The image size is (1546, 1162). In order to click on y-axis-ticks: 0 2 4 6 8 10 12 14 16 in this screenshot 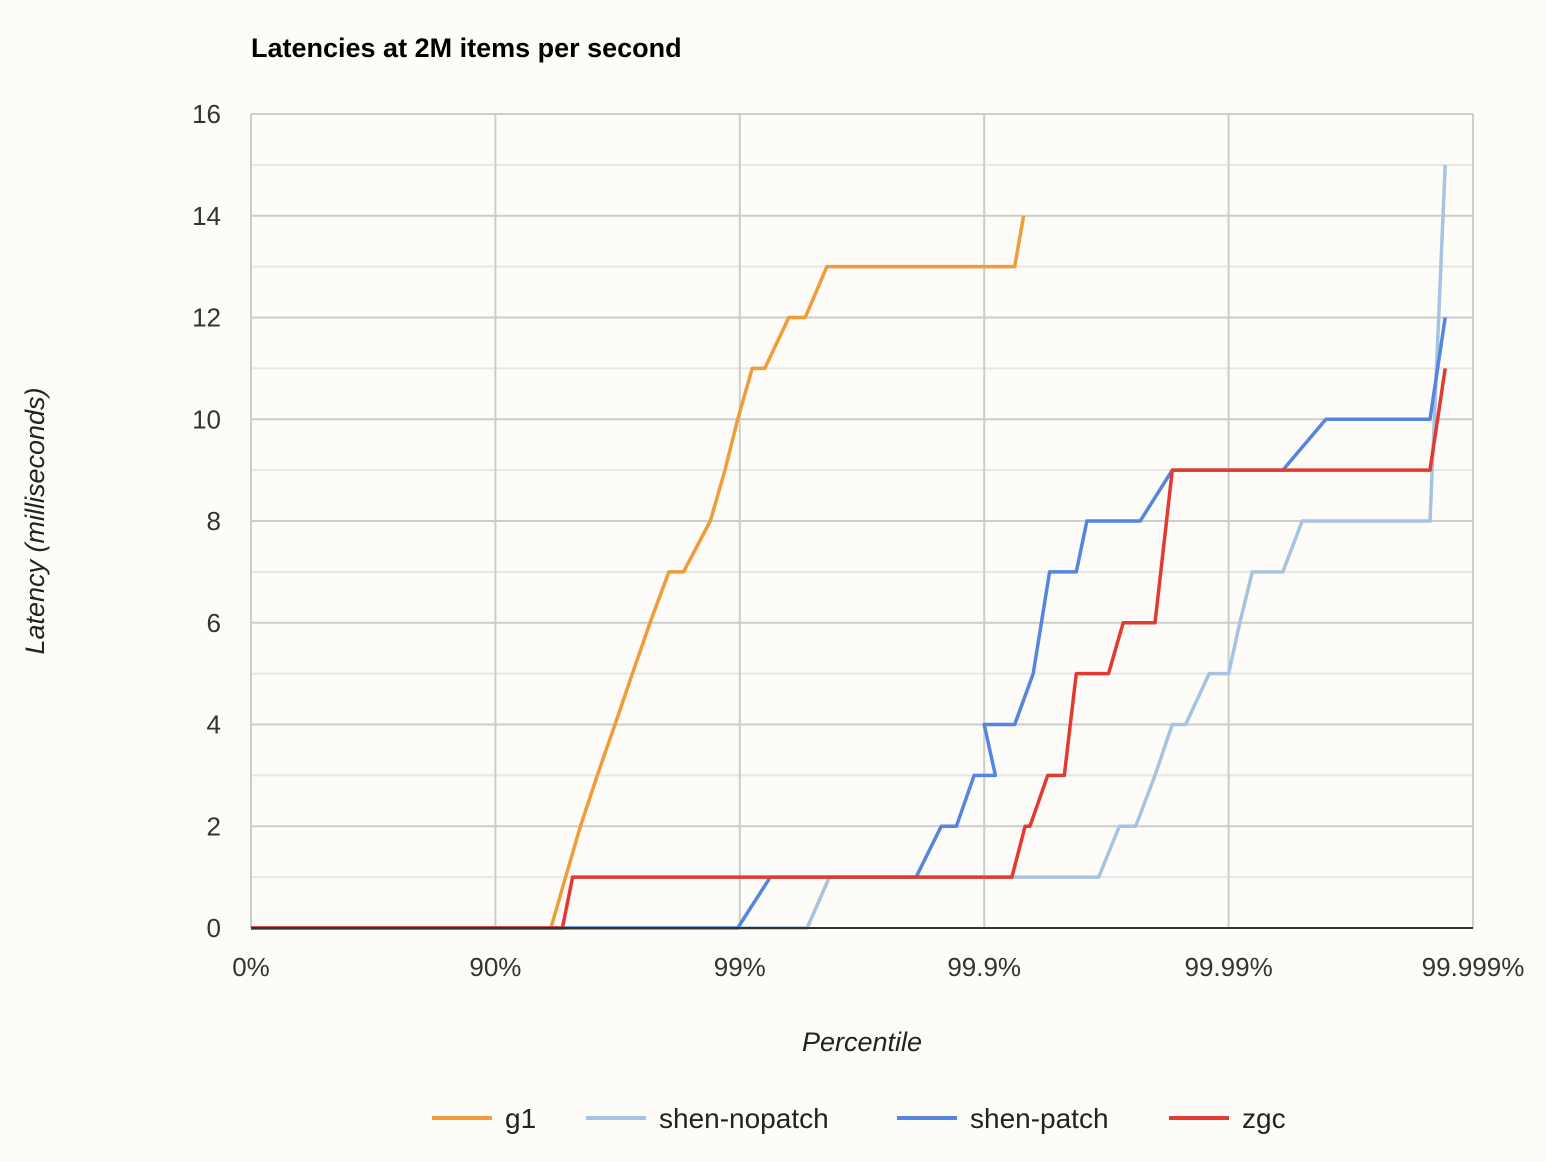, I will do `click(206, 521)`.